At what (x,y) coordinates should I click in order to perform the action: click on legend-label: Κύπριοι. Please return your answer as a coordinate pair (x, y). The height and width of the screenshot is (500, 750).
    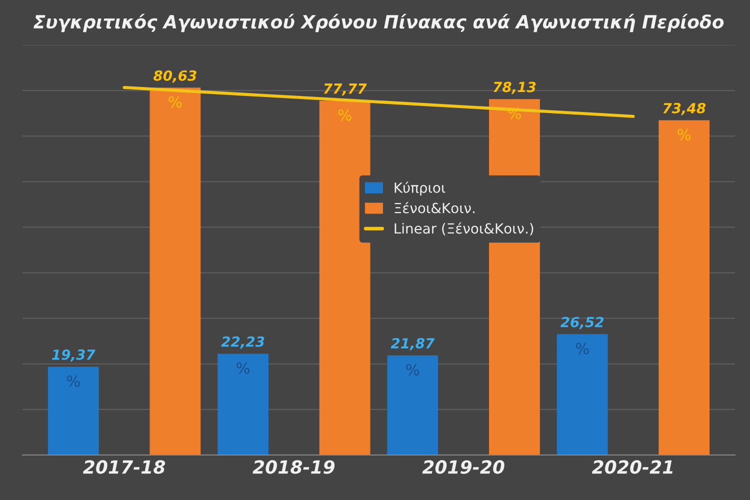
    Looking at the image, I should click on (420, 189).